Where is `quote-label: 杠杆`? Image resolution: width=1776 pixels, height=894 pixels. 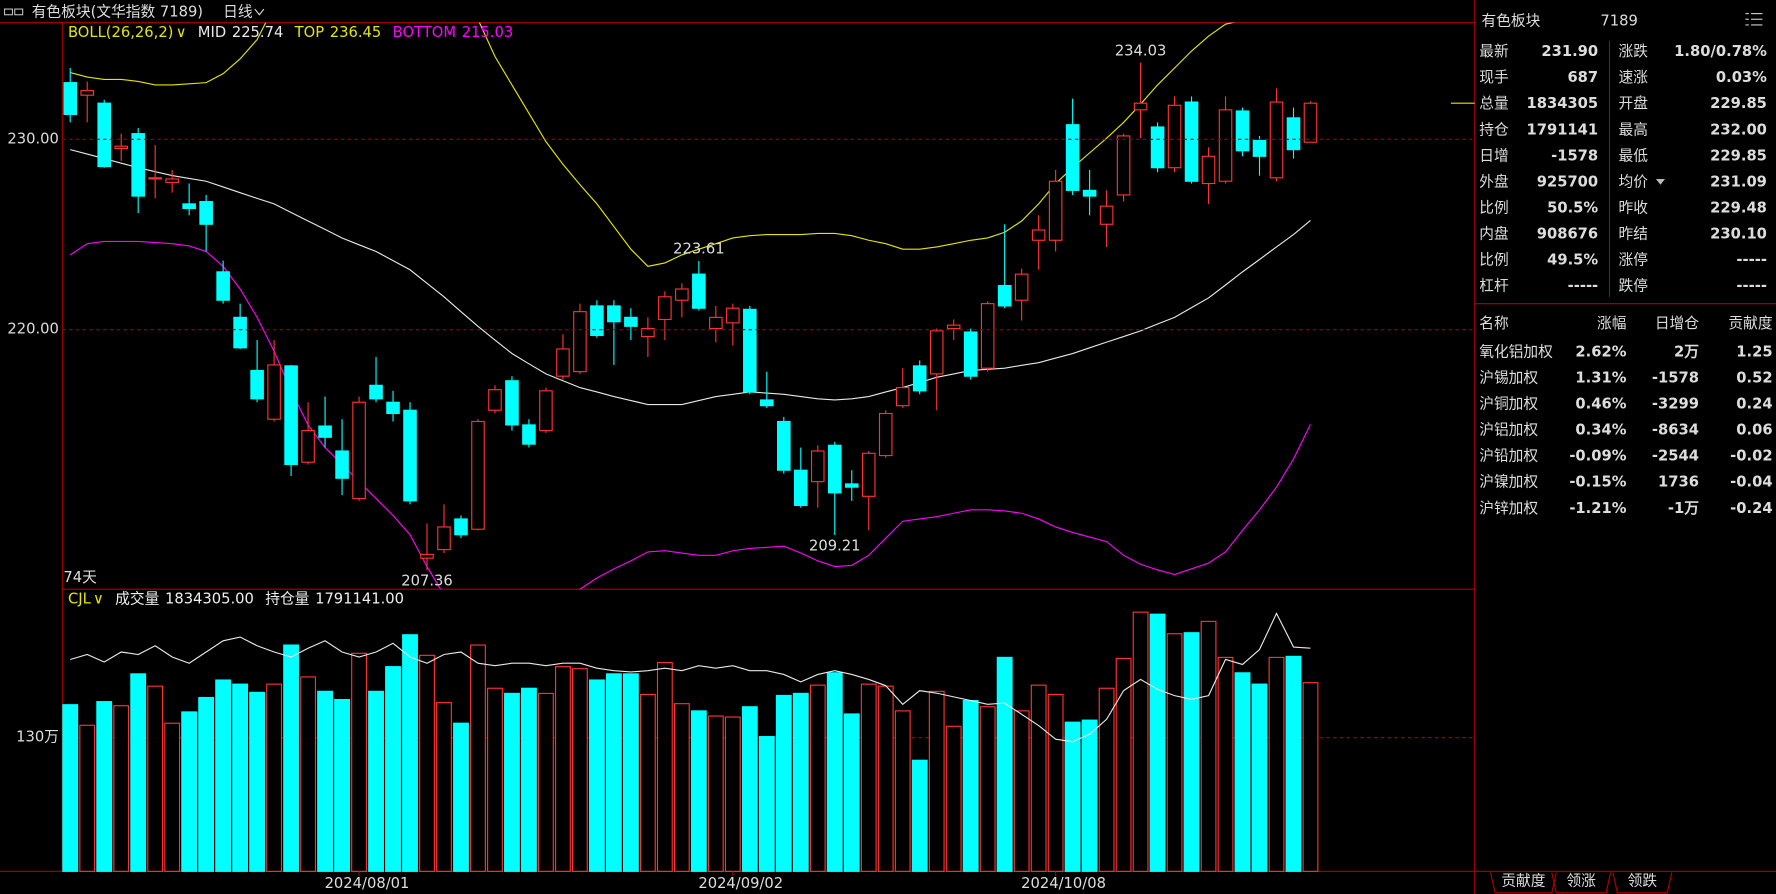
quote-label: 杠杆 is located at coordinates (1494, 286).